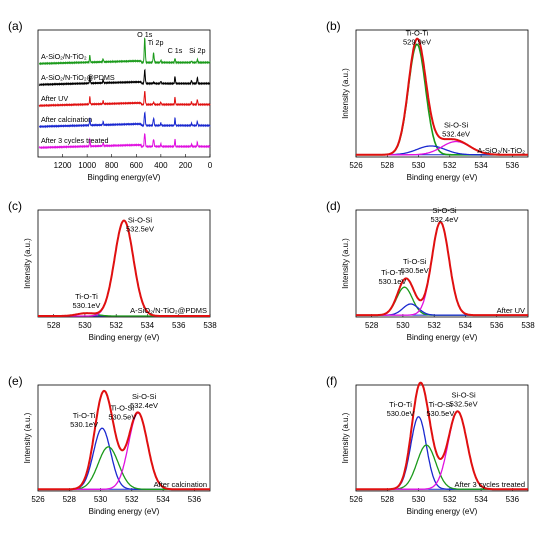 This screenshot has width=550, height=536. I want to click on plot-frame-c, so click(124, 263).